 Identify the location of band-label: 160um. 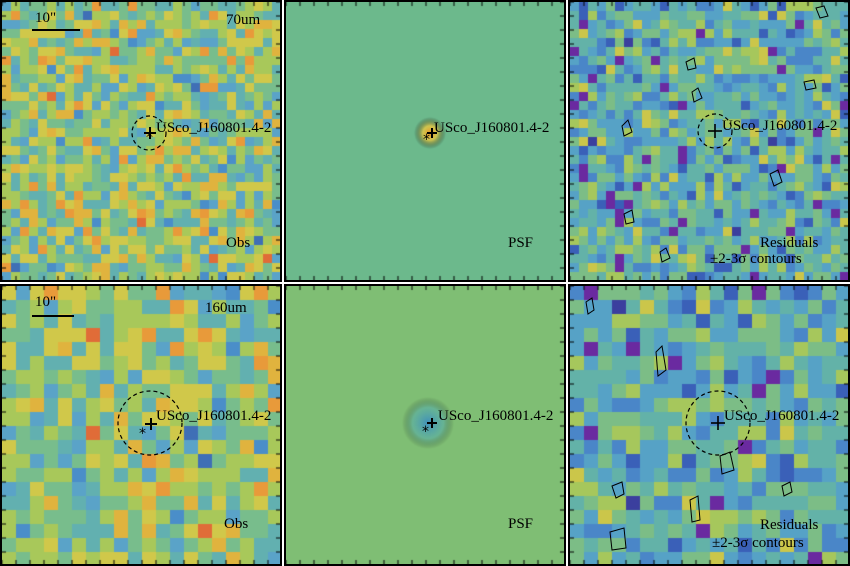
(226, 308).